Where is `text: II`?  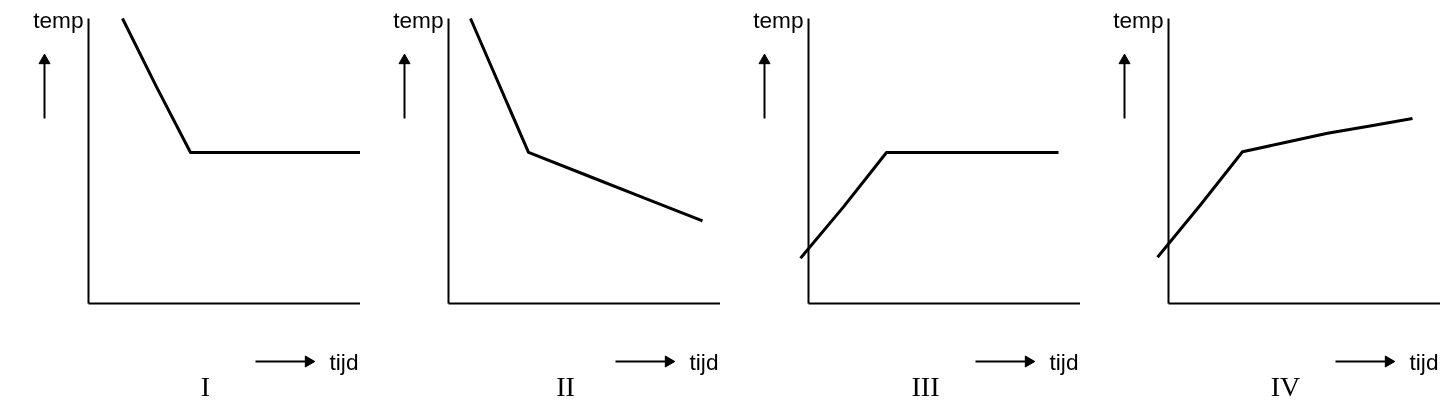
text: II is located at coordinates (565, 386).